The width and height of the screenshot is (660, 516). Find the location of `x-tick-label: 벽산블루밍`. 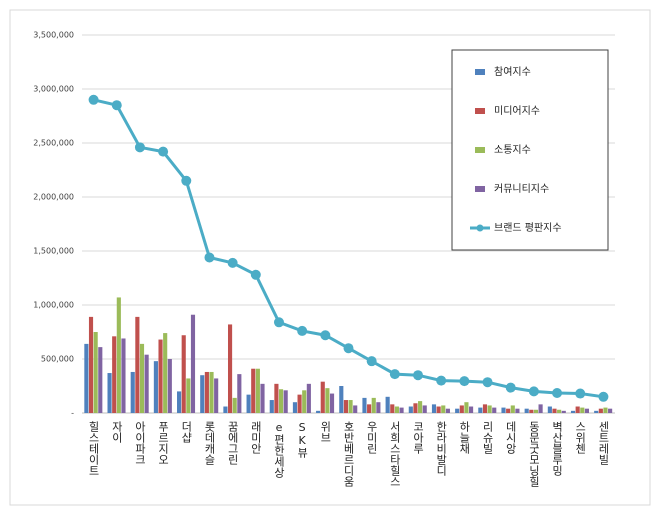

x-tick-label: 벽산블루밍 is located at coordinates (557, 448).